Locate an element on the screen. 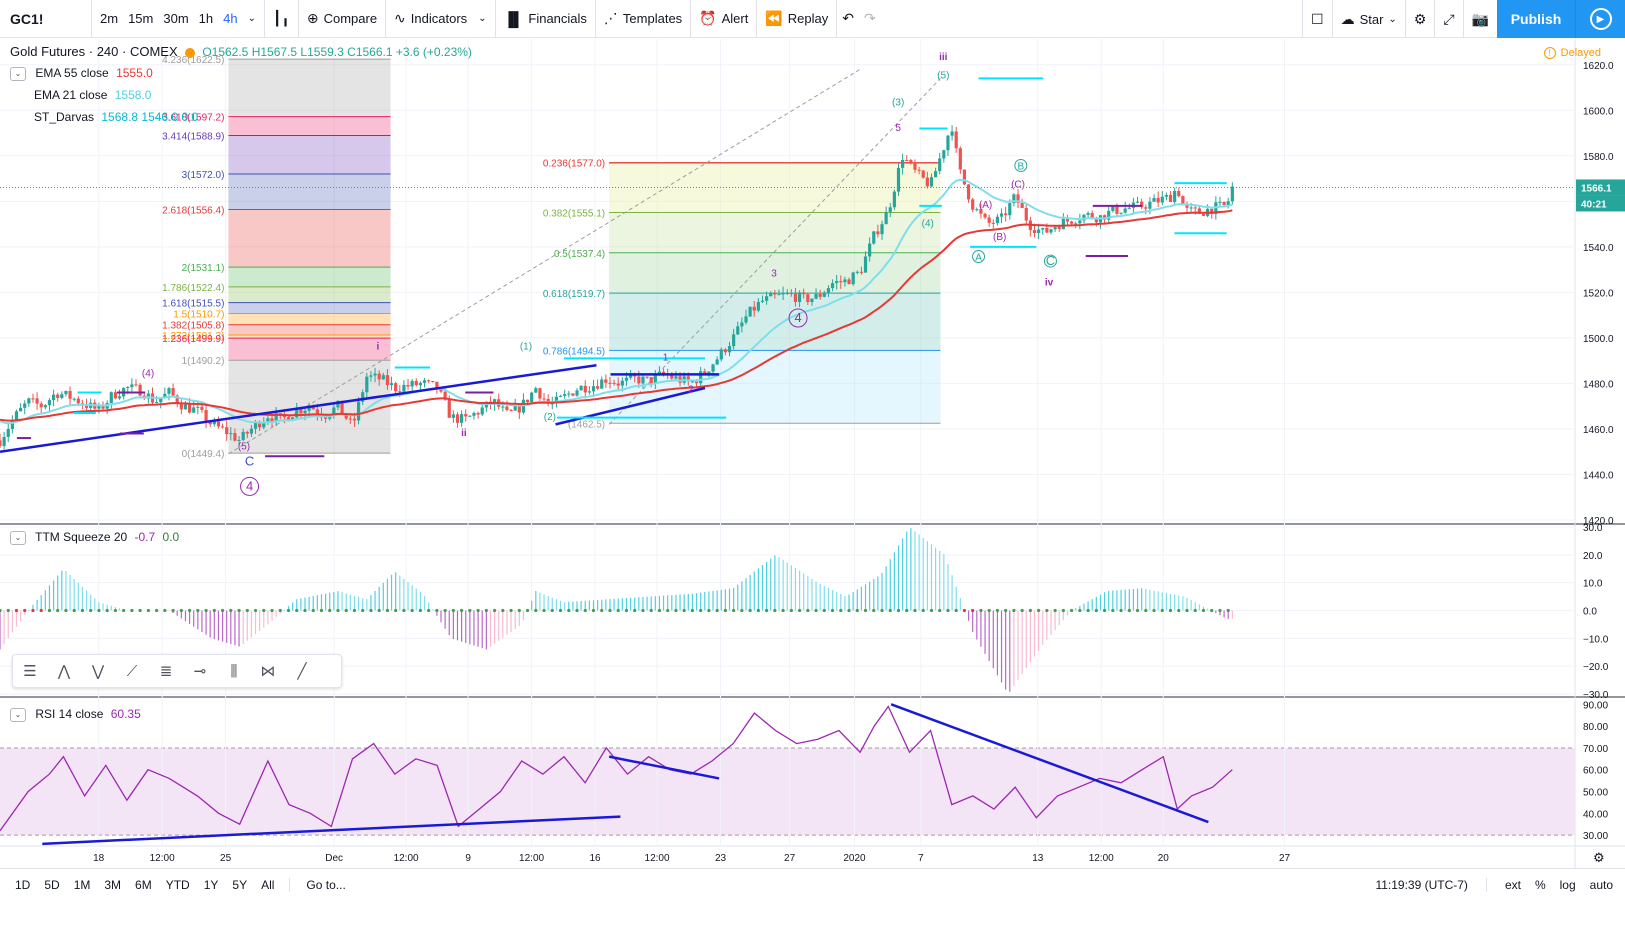 The width and height of the screenshot is (1625, 937). collapse-rsi-chevron-icon: ⌄ is located at coordinates (18, 714).